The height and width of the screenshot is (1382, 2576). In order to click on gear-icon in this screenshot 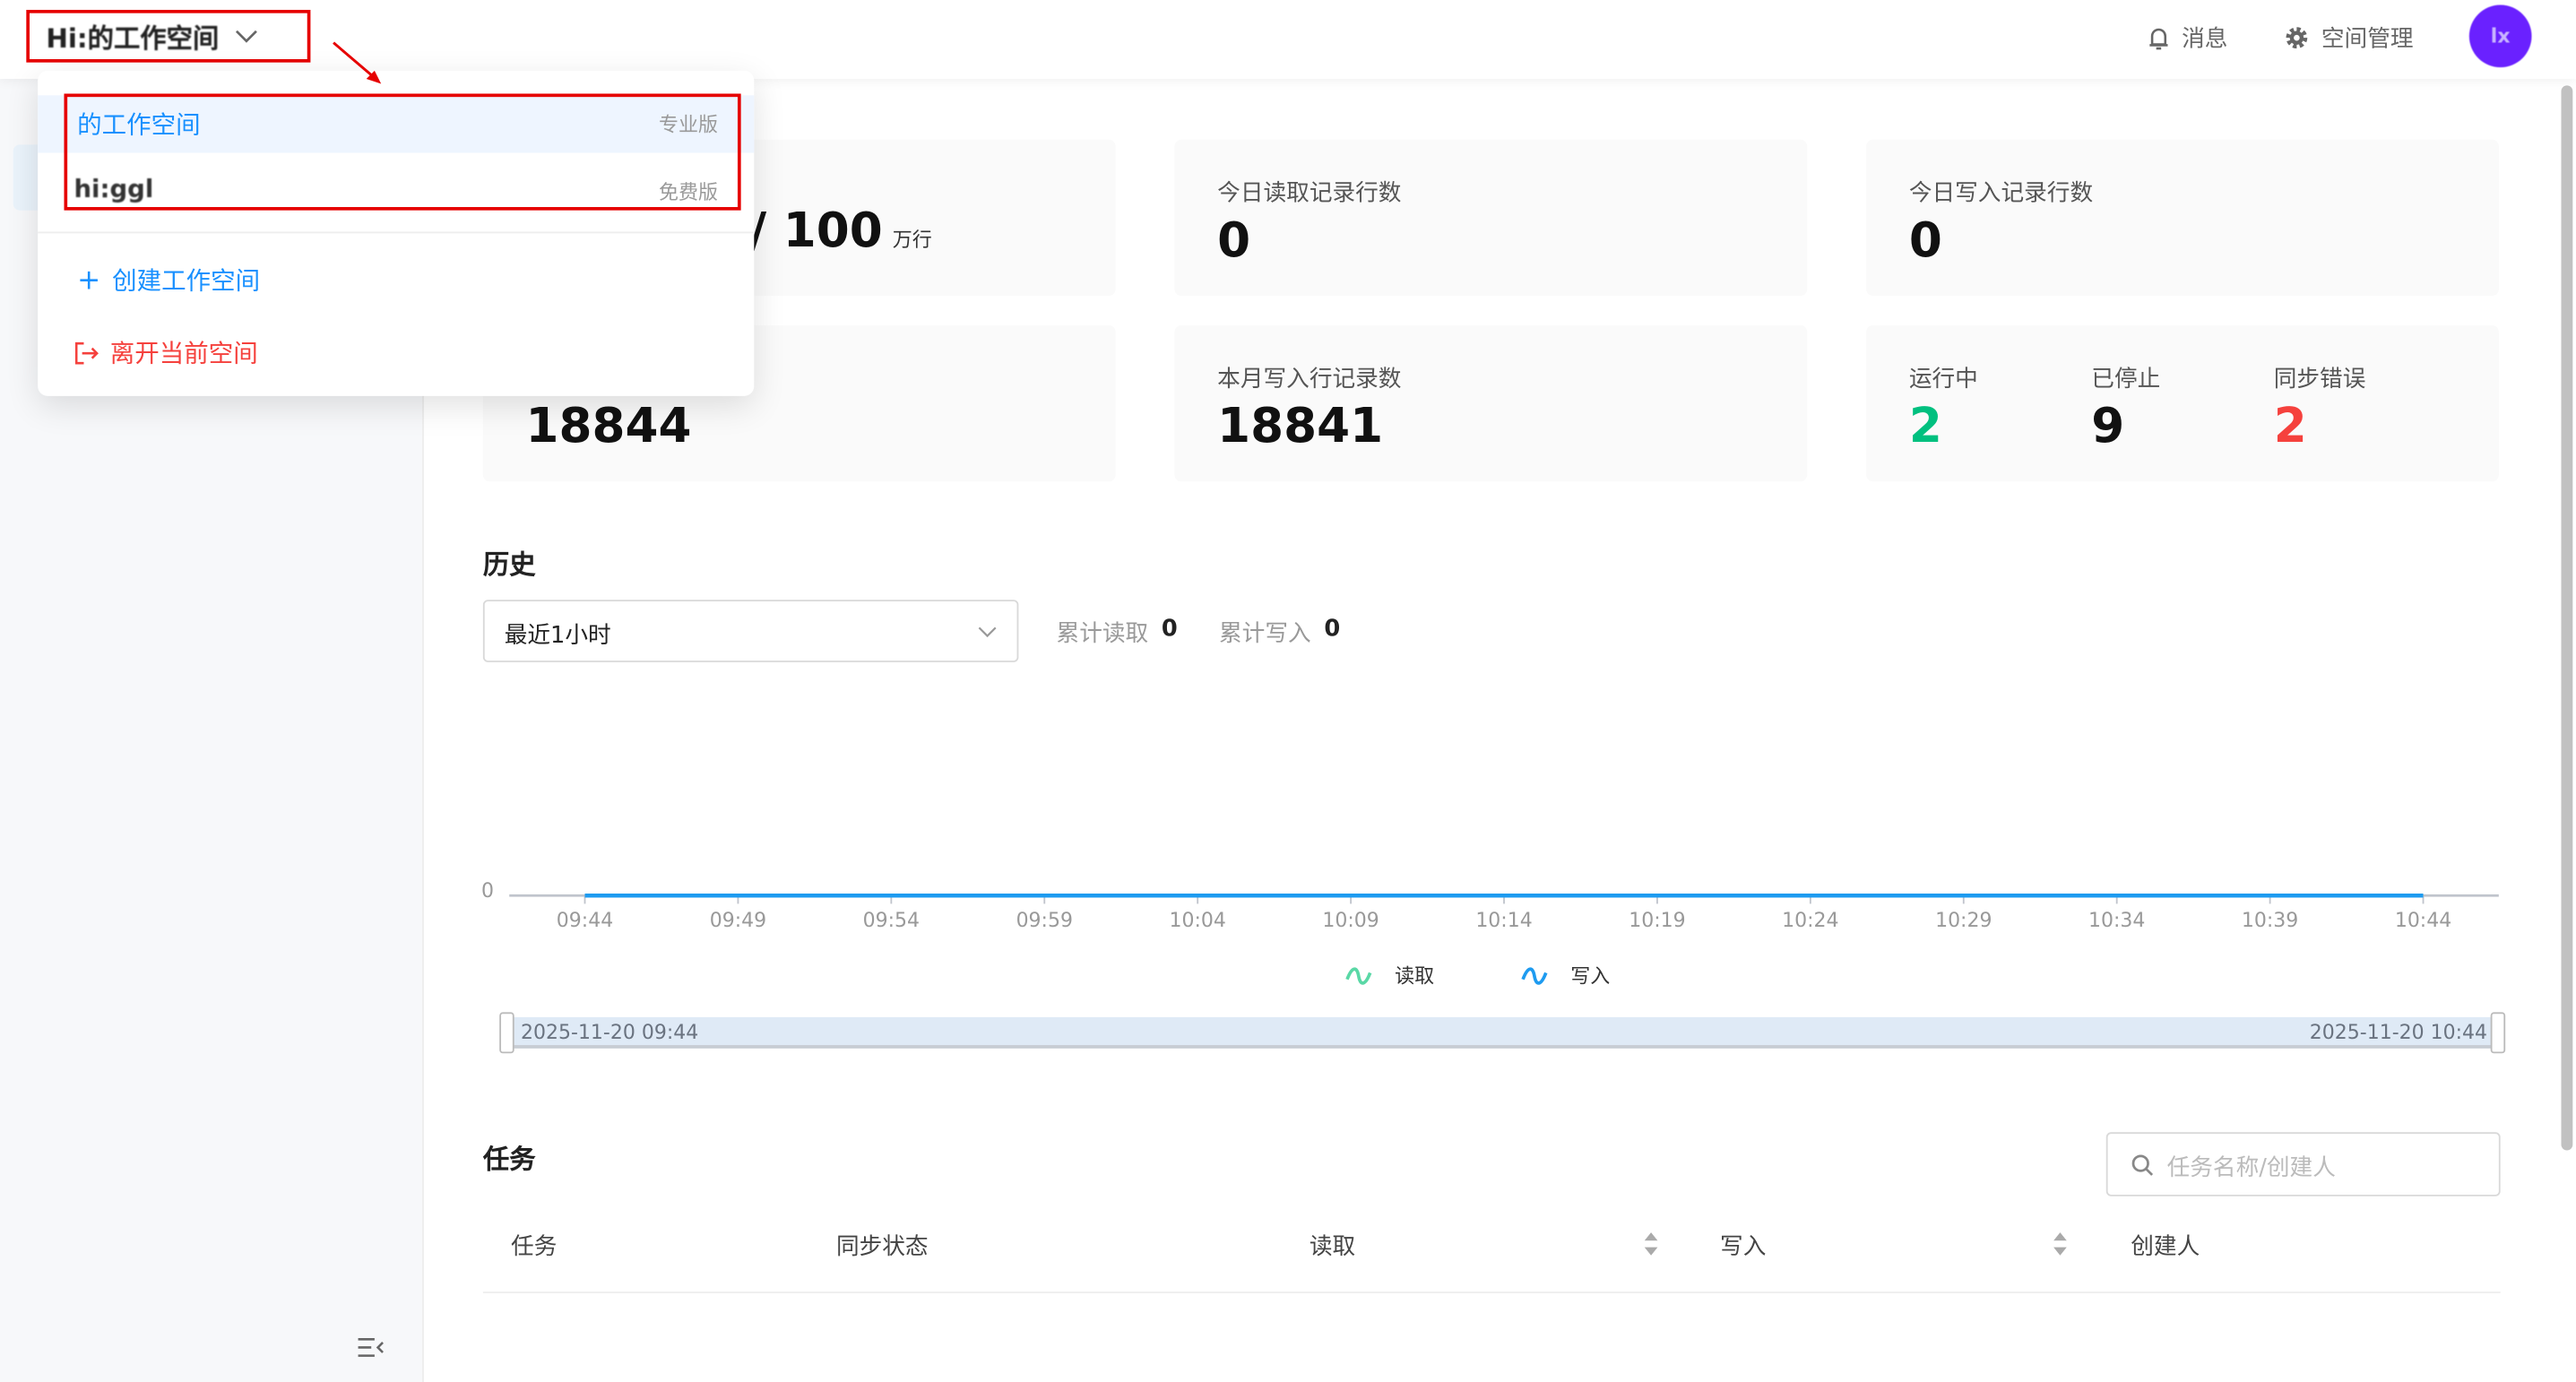, I will do `click(2297, 38)`.